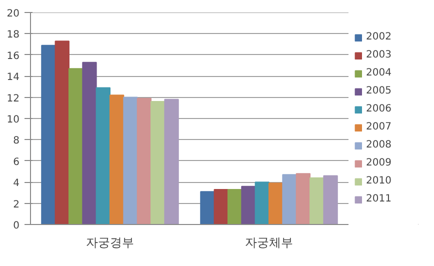 Image resolution: width=434 pixels, height=266 pixels. What do you see at coordinates (379, 163) in the screenshot?
I see `legend-label: 2009` at bounding box center [379, 163].